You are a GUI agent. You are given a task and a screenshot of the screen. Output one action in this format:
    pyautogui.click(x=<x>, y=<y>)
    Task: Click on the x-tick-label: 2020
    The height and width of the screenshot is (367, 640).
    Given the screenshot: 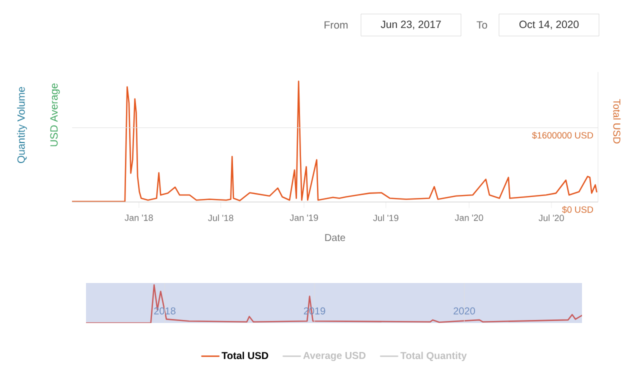 What is the action you would take?
    pyautogui.click(x=464, y=310)
    